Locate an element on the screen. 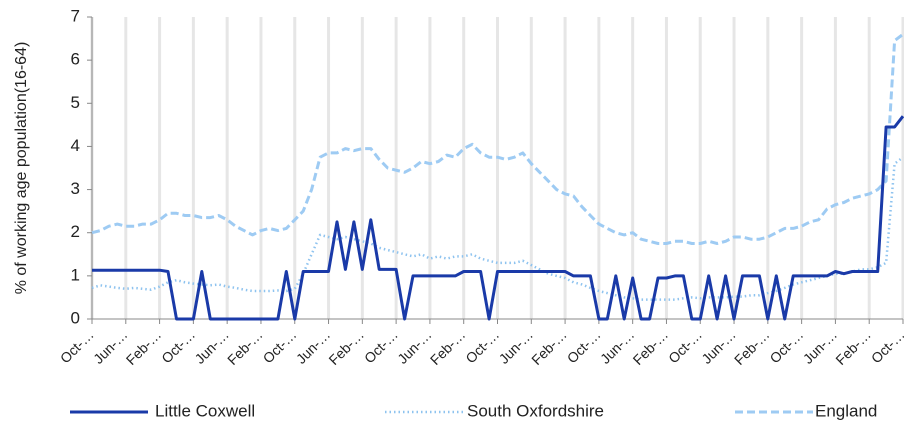 The image size is (904, 424). y-tick-label: 6 is located at coordinates (75, 59).